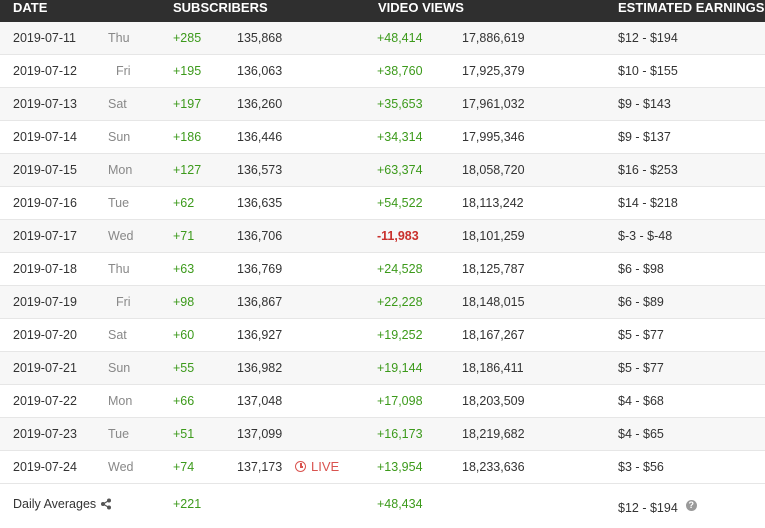 The width and height of the screenshot is (765, 528). What do you see at coordinates (648, 71) in the screenshot?
I see `row-earnings: $10 - $155` at bounding box center [648, 71].